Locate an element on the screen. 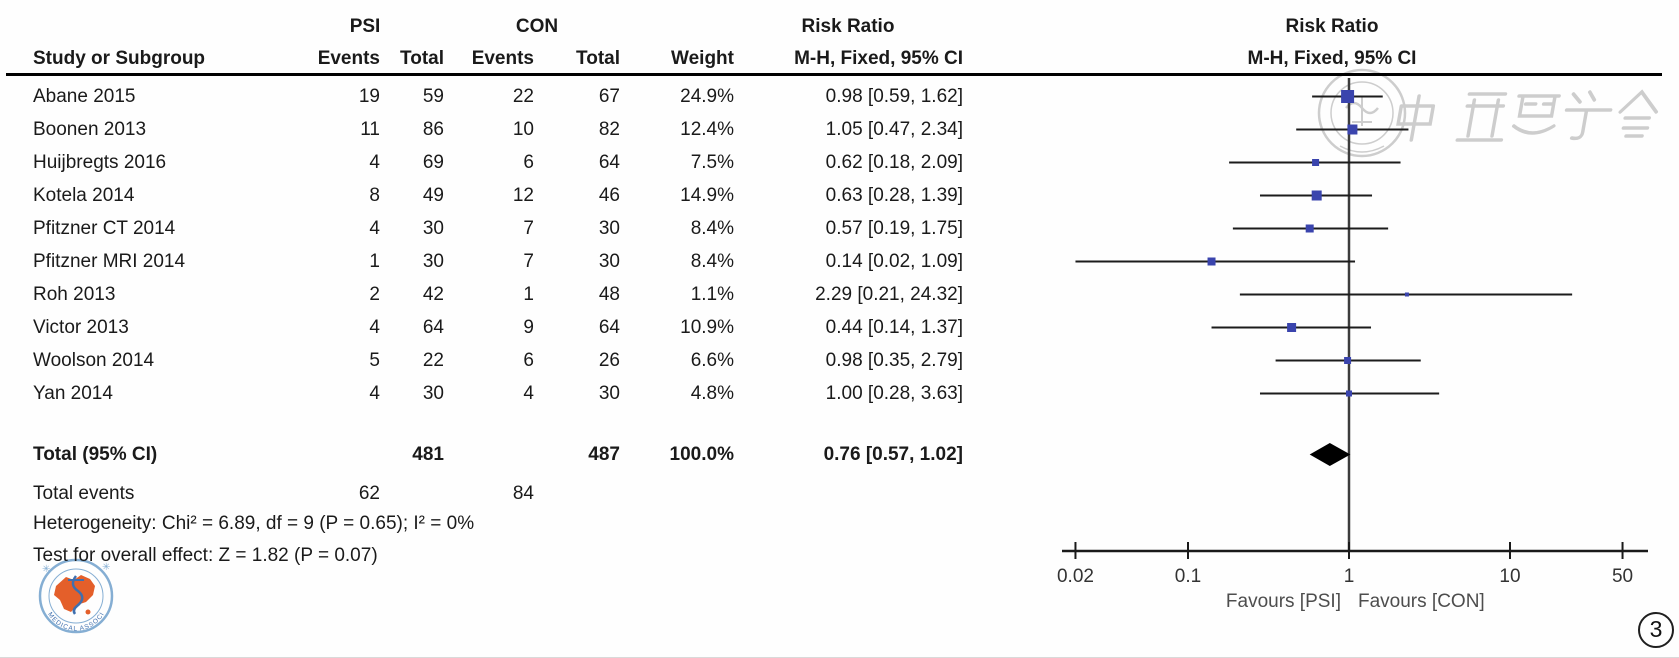 Image resolution: width=1679 pixels, height=658 pixels. weight: 1.1% is located at coordinates (712, 294).